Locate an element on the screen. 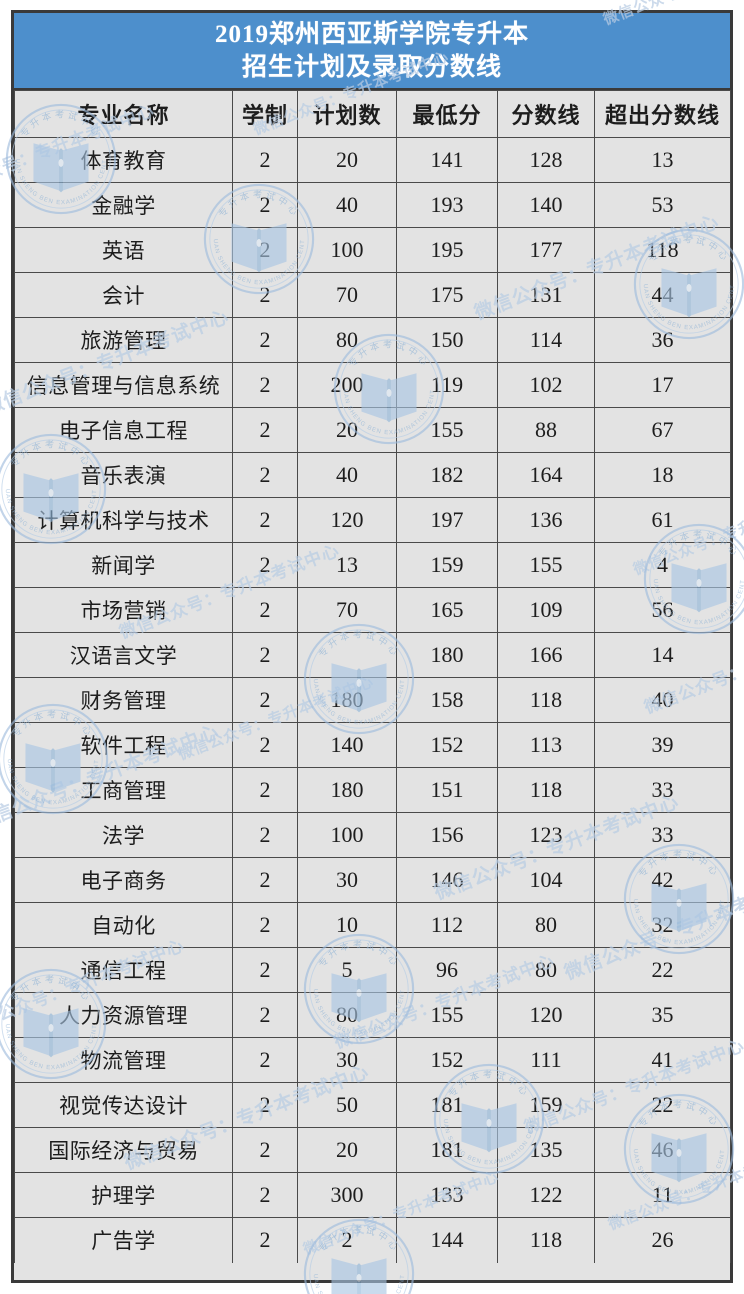  page-title-line-2: 招生计划及录取分数线 is located at coordinates (371, 67).